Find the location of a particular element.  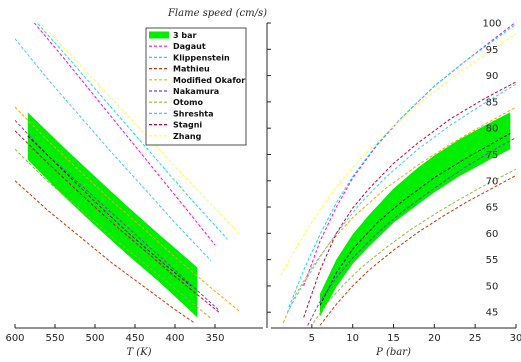

y-tick-label: 85 is located at coordinates (492, 102).